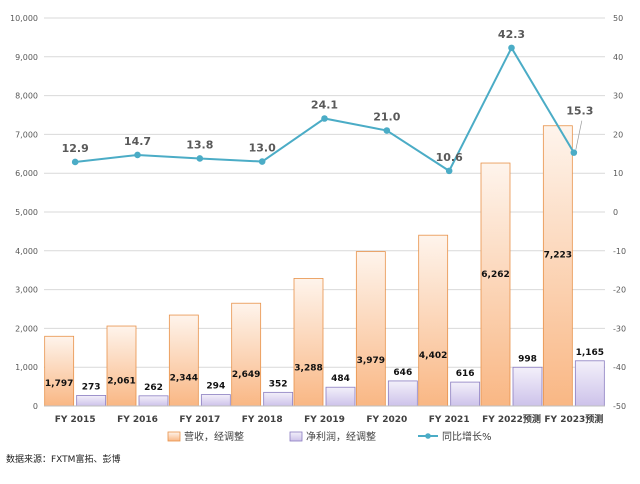 The height and width of the screenshot is (484, 640). I want to click on legend-item-revenue: 营收，经调整, so click(205, 436).